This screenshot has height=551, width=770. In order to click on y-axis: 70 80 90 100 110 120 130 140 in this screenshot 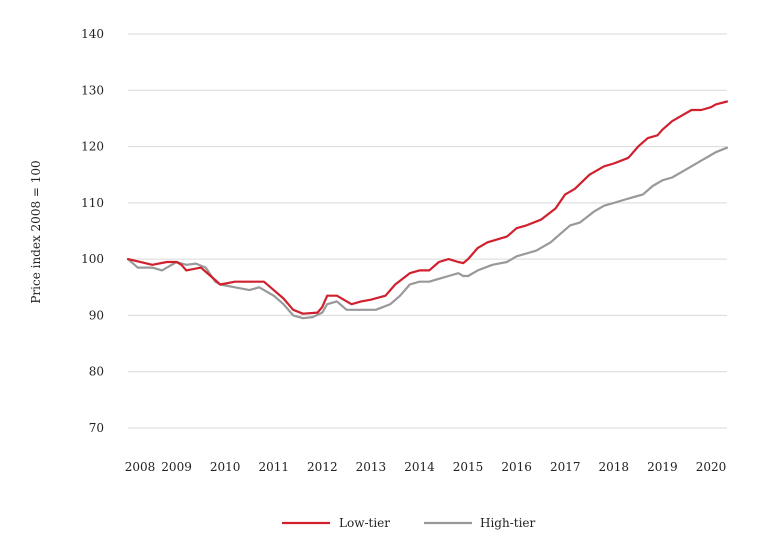, I will do `click(92, 231)`.